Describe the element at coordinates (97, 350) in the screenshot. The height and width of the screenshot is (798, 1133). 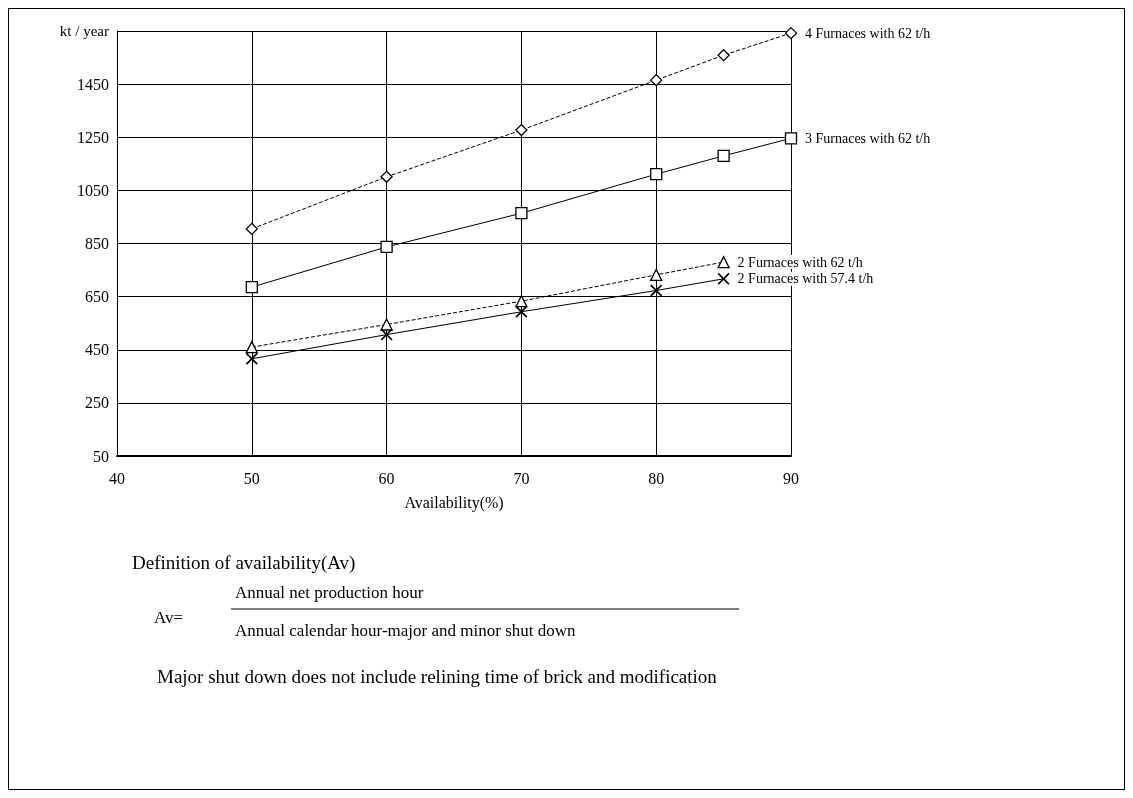
I see `y-tick-label: 450` at that location.